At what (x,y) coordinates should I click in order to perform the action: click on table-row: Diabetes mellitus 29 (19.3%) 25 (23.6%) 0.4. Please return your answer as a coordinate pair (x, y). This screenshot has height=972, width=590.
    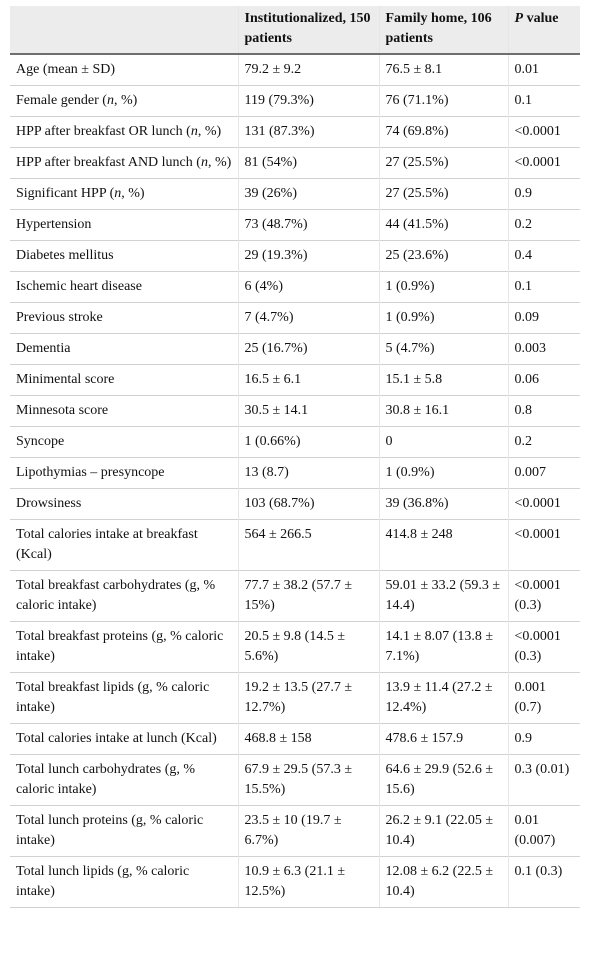
    Looking at the image, I should click on (295, 256).